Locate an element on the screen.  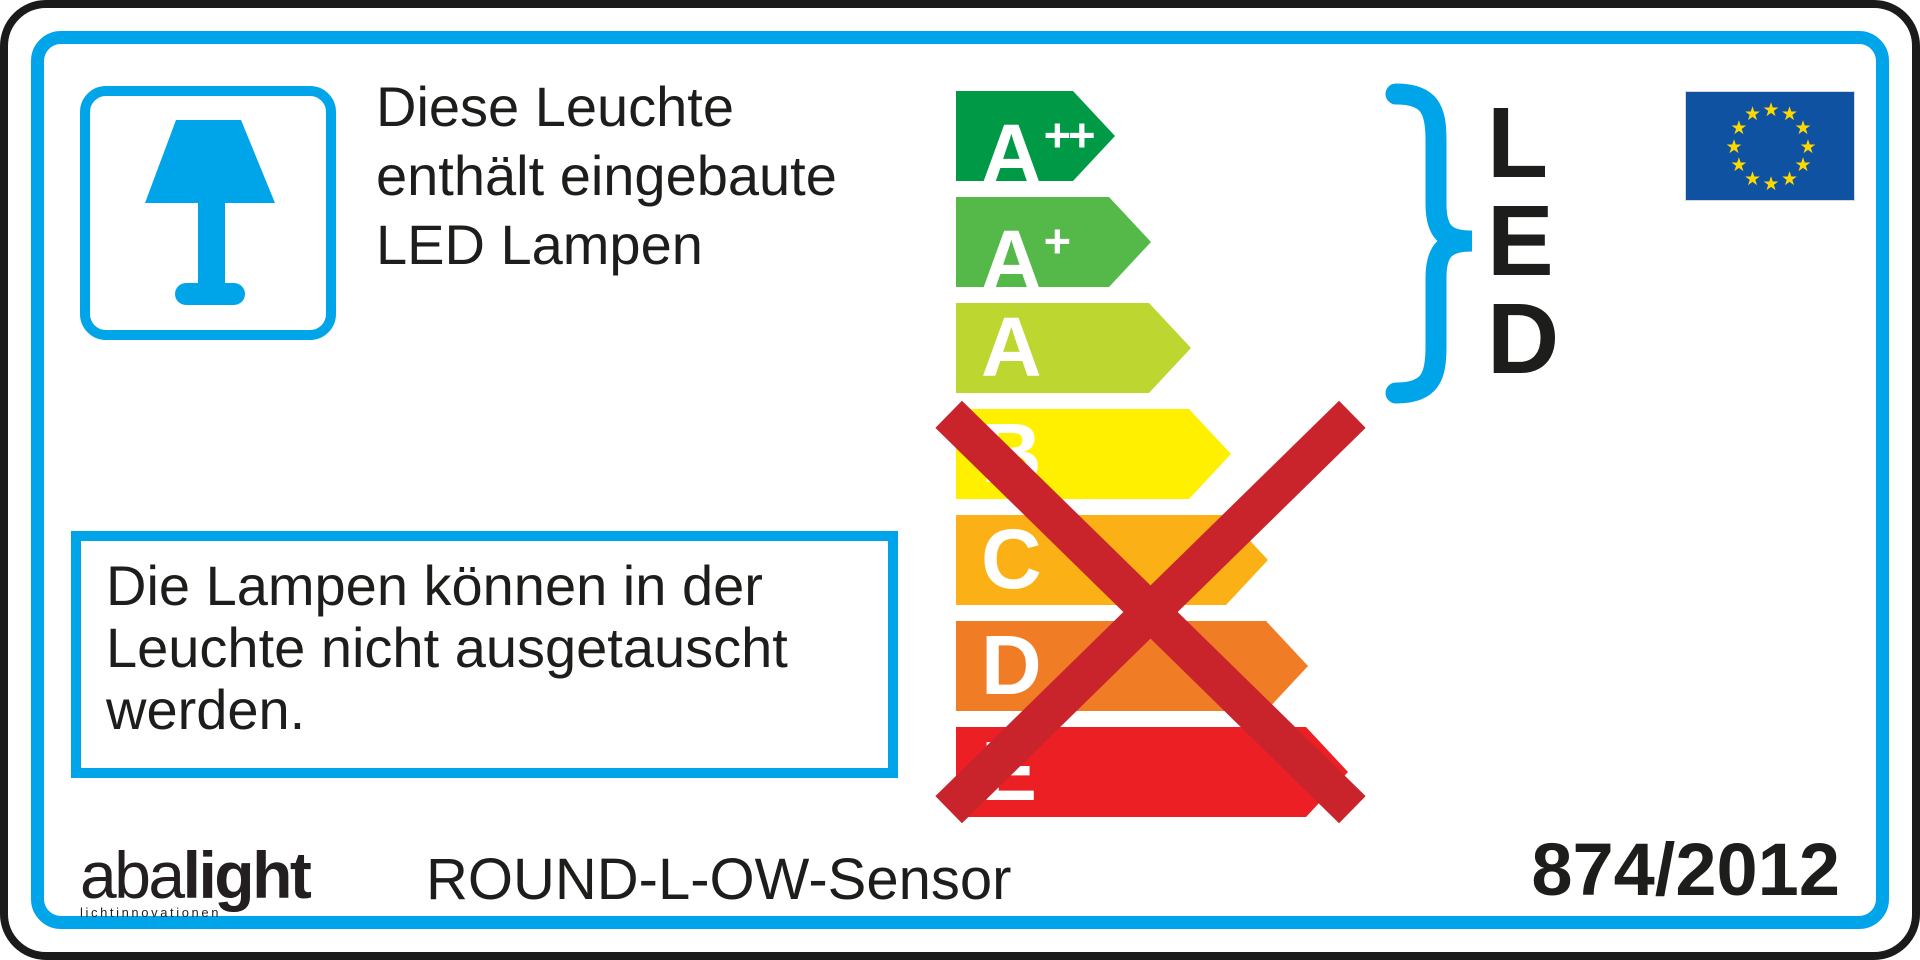
table-lamp-icon is located at coordinates (210, 212).